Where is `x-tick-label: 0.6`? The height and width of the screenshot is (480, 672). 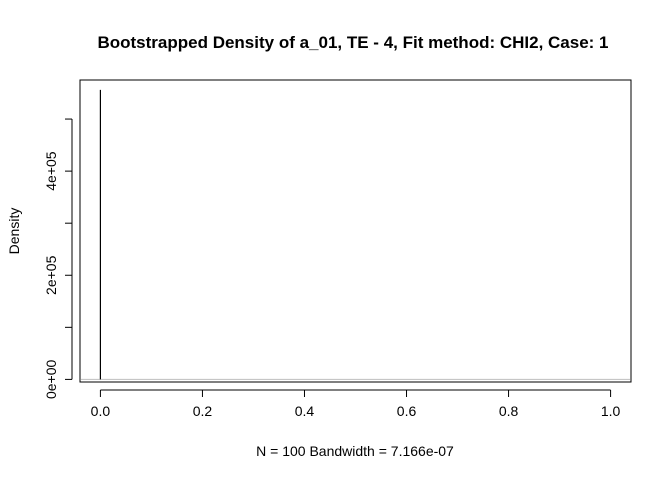 x-tick-label: 0.6 is located at coordinates (407, 411).